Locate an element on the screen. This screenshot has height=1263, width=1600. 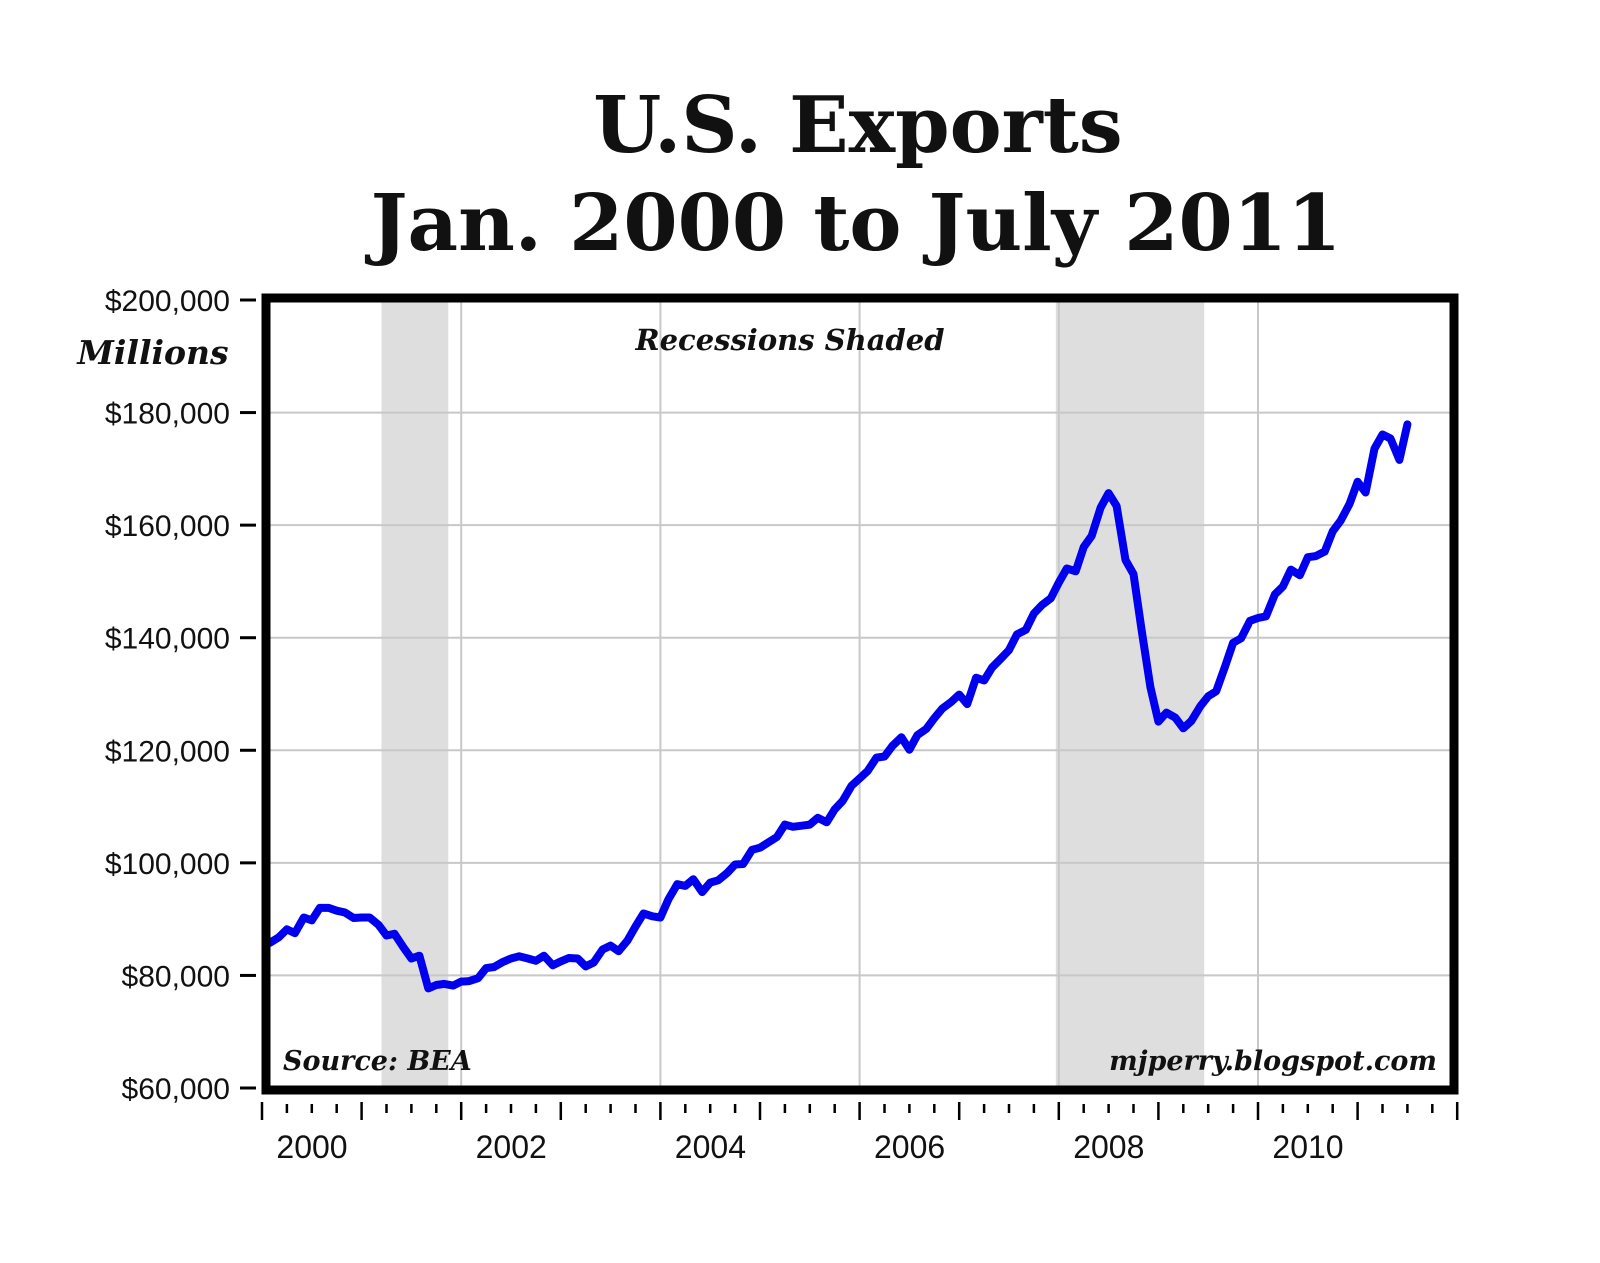
x-tick-label: 2000 is located at coordinates (311, 1147).